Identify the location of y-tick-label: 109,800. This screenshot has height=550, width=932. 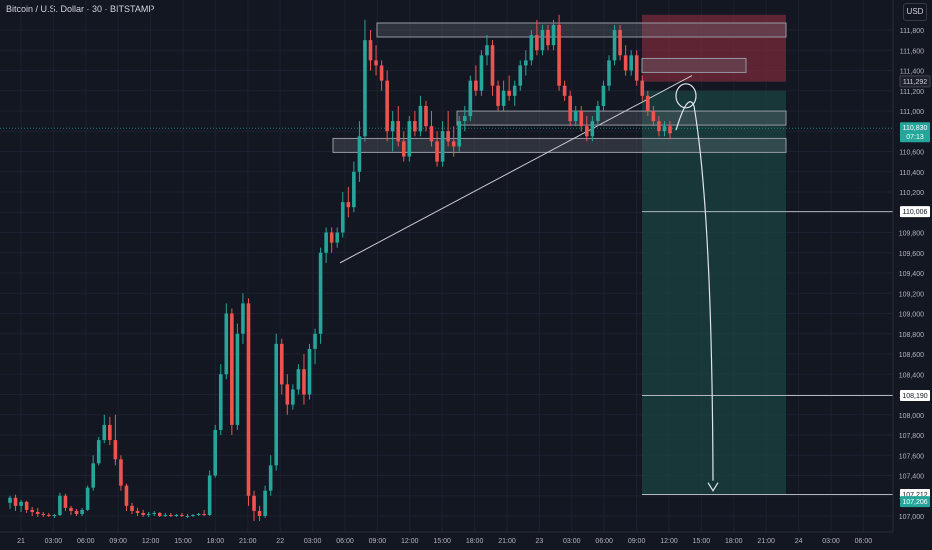
(911, 234).